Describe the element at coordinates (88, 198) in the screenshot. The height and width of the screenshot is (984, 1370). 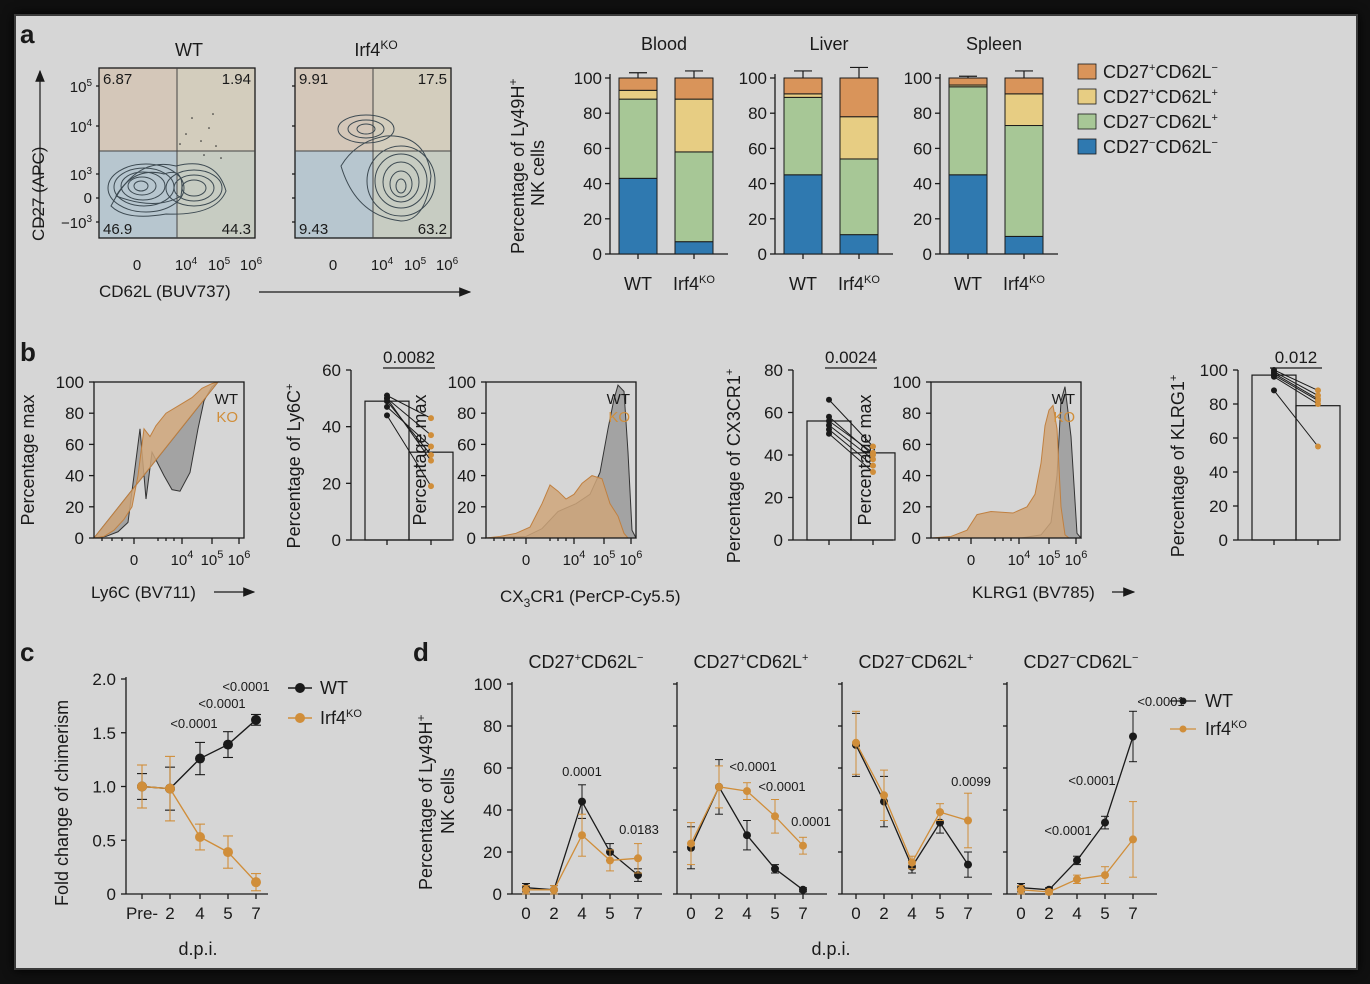
I see `flow-y-tick: 0` at that location.